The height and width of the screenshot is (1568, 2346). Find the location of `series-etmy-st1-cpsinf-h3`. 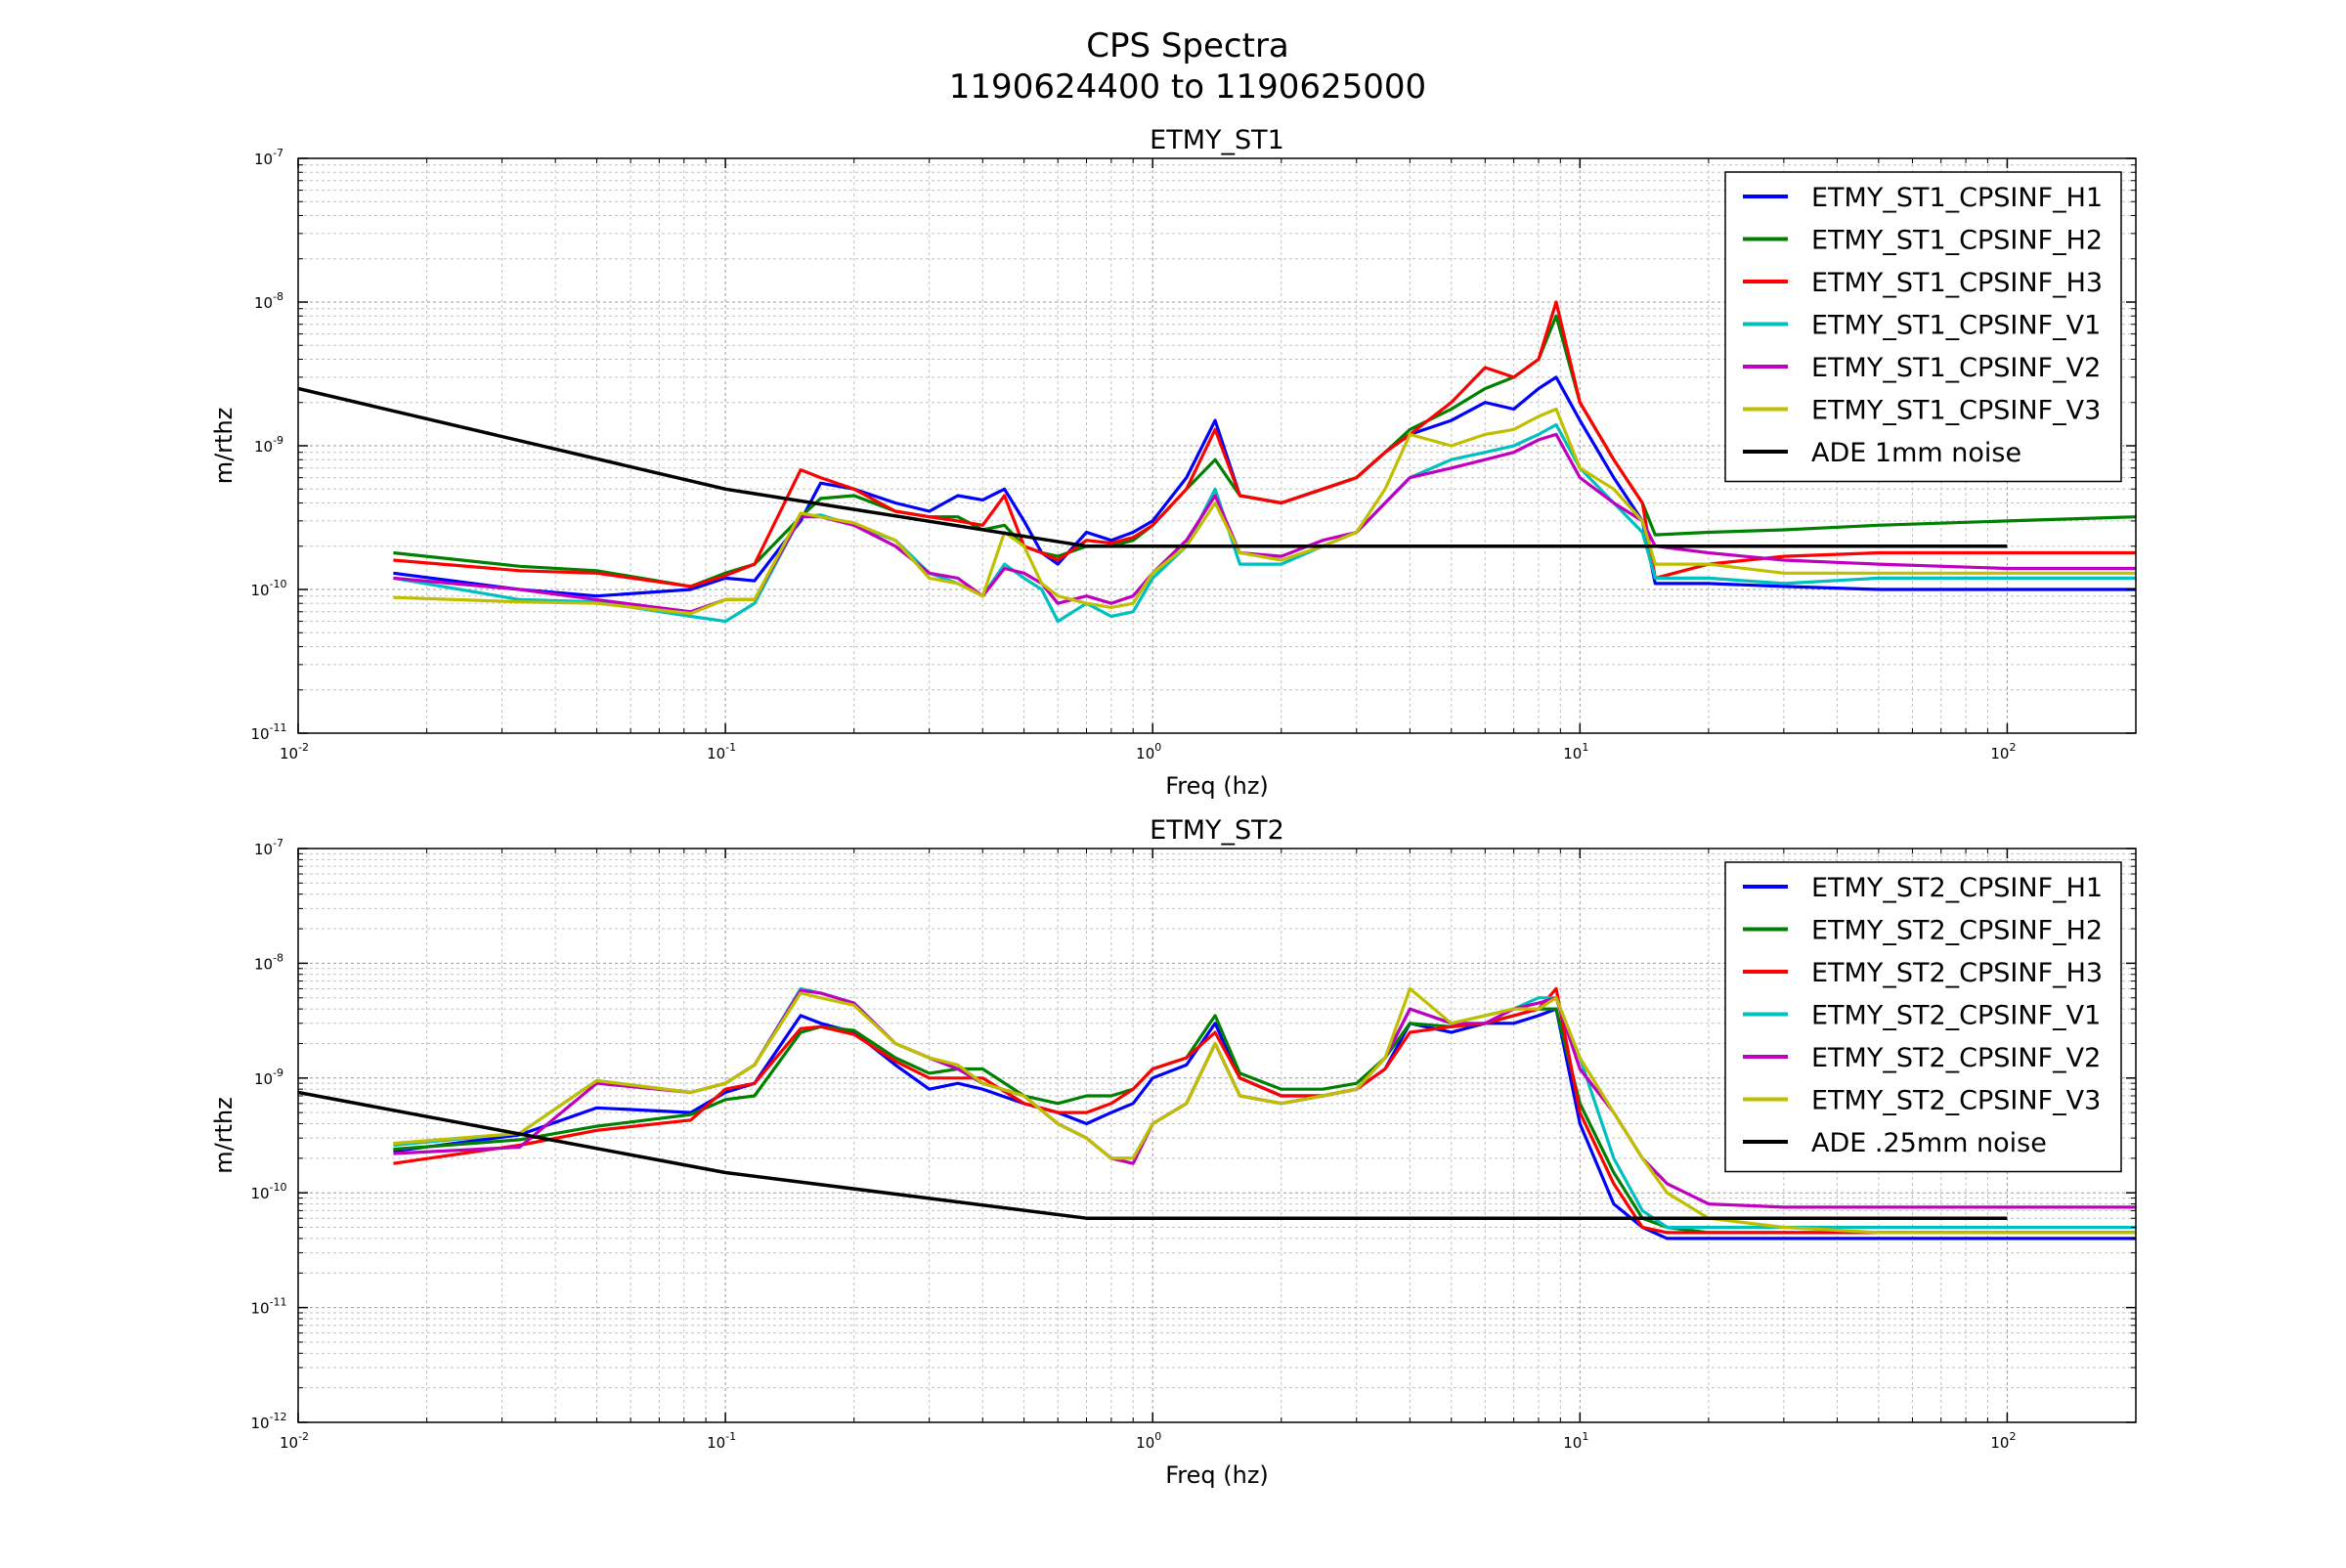

series-etmy-st1-cpsinf-h3 is located at coordinates (1264, 444).